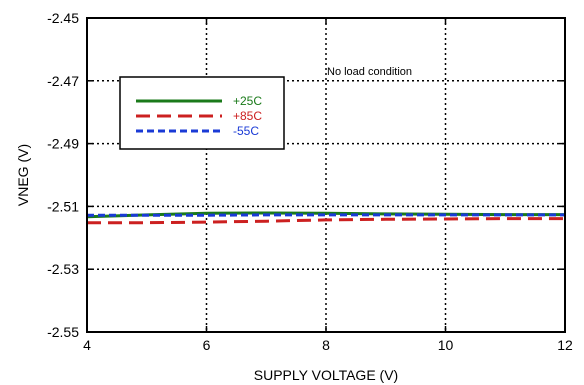  I want to click on x-tick-label: 8, so click(326, 345).